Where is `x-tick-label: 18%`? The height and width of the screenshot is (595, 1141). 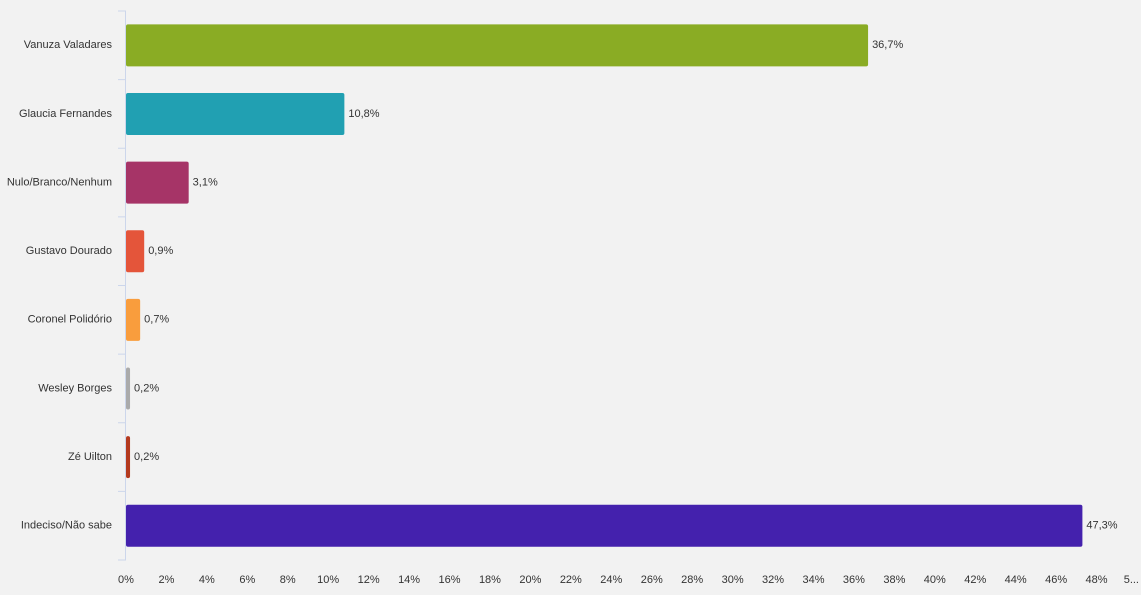
x-tick-label: 18% is located at coordinates (490, 580).